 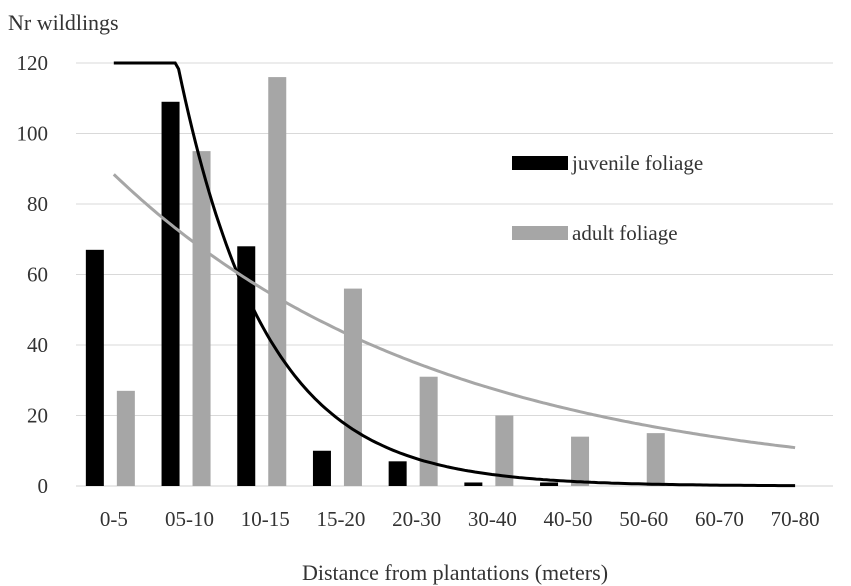 I want to click on x-tick-label: 05-10, so click(x=189, y=519).